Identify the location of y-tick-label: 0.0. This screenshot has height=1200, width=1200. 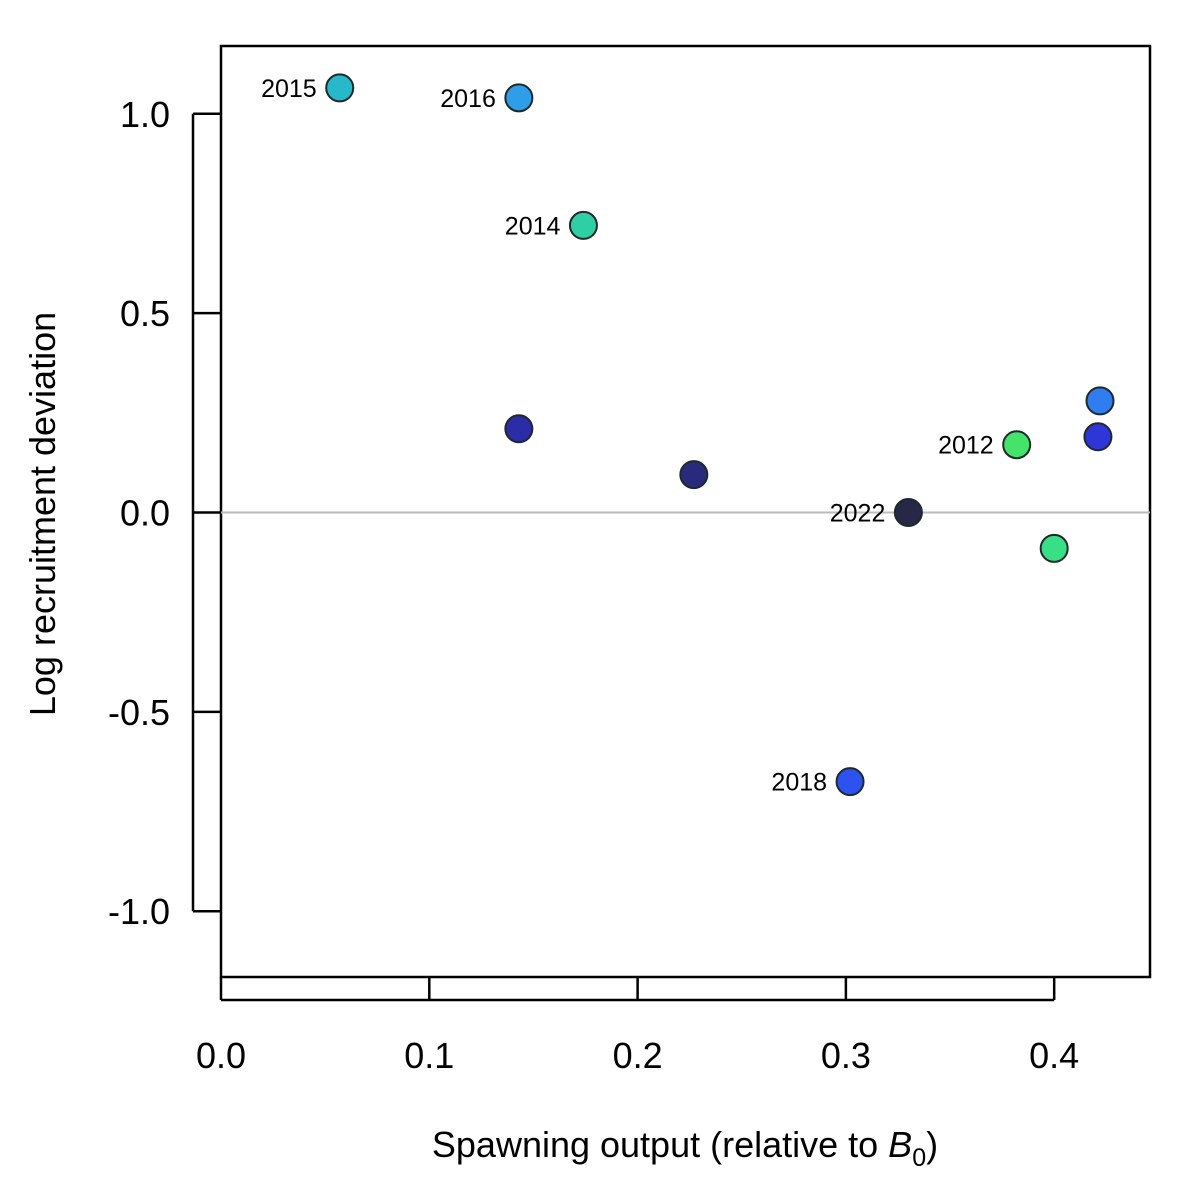
(145, 512).